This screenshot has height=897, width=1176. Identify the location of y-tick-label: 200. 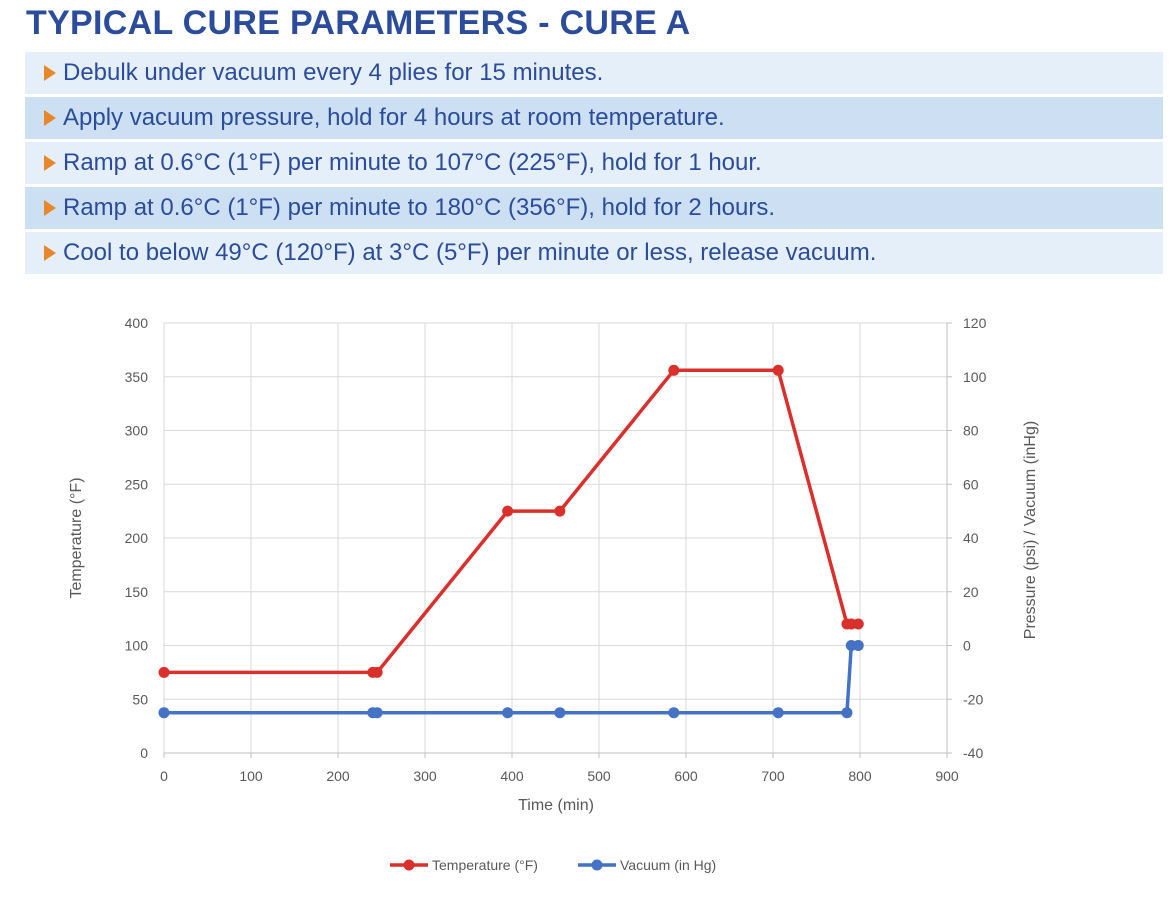
(137, 538).